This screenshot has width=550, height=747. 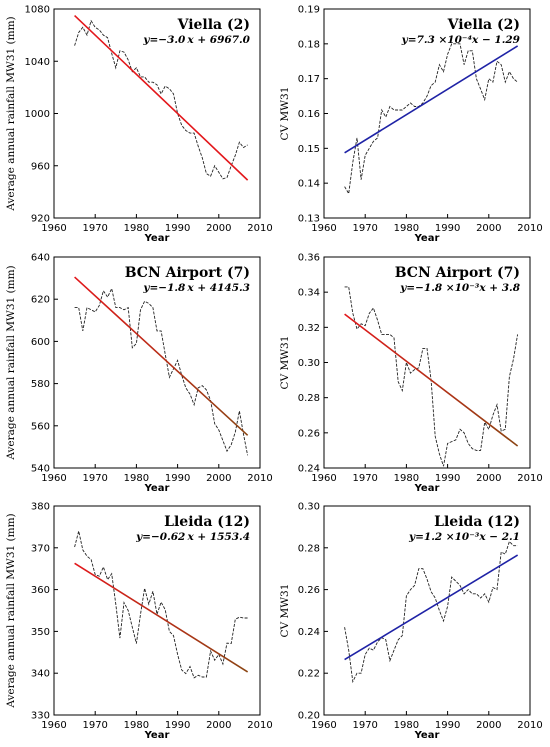 I want to click on regression-equation: y=1.2 ×10⁻³x − 2.1, so click(x=464, y=537).